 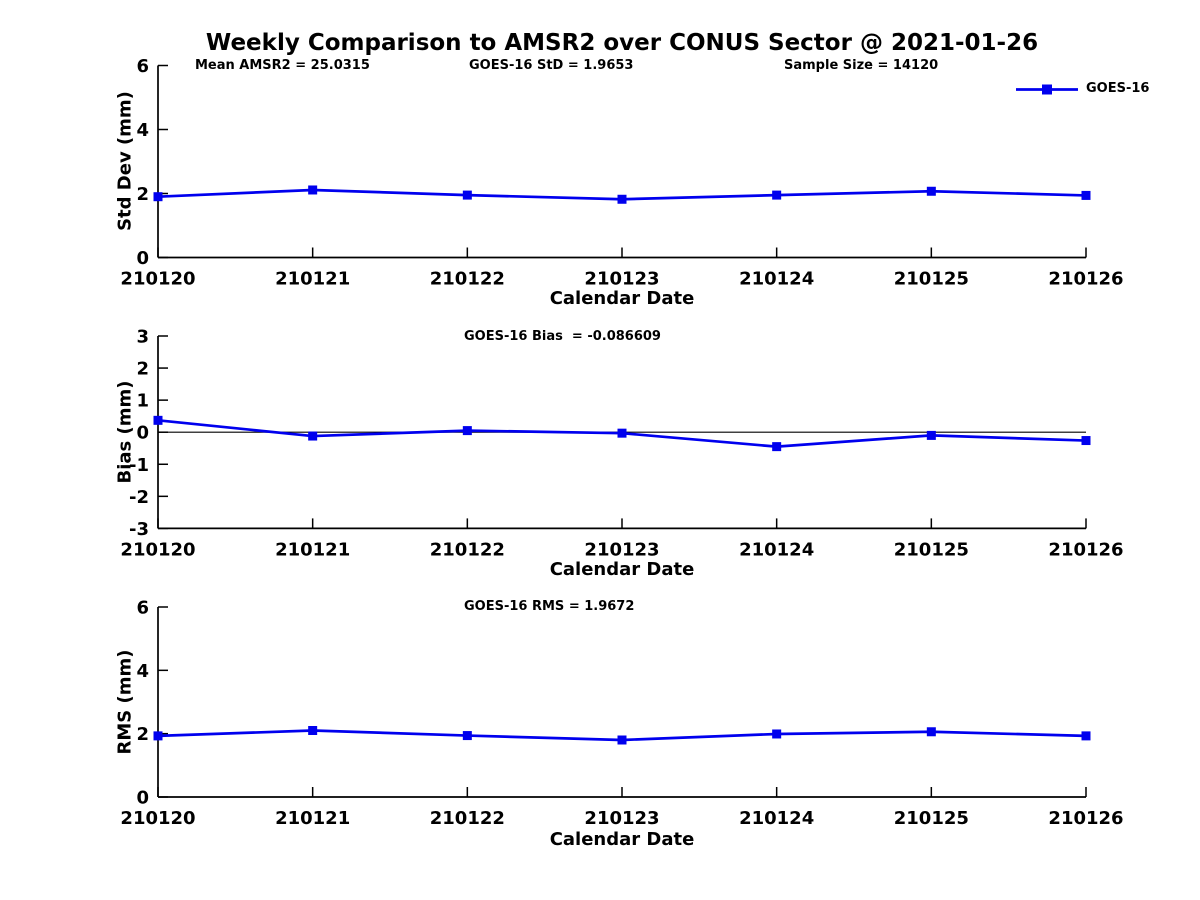 I want to click on std-dev-y-tick-label: 0, so click(x=142, y=258).